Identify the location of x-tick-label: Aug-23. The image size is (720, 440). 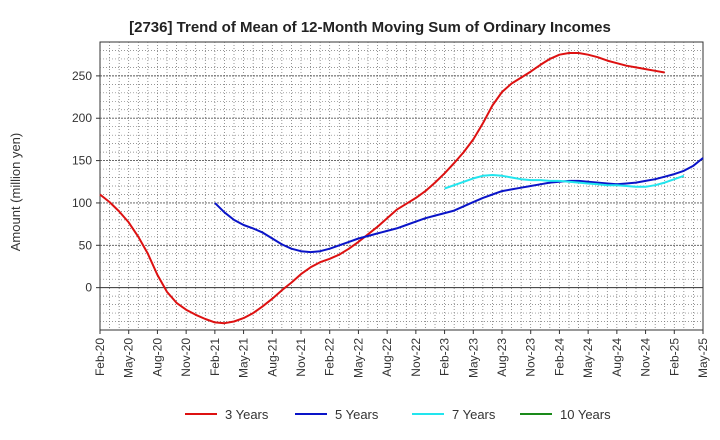
(502, 357).